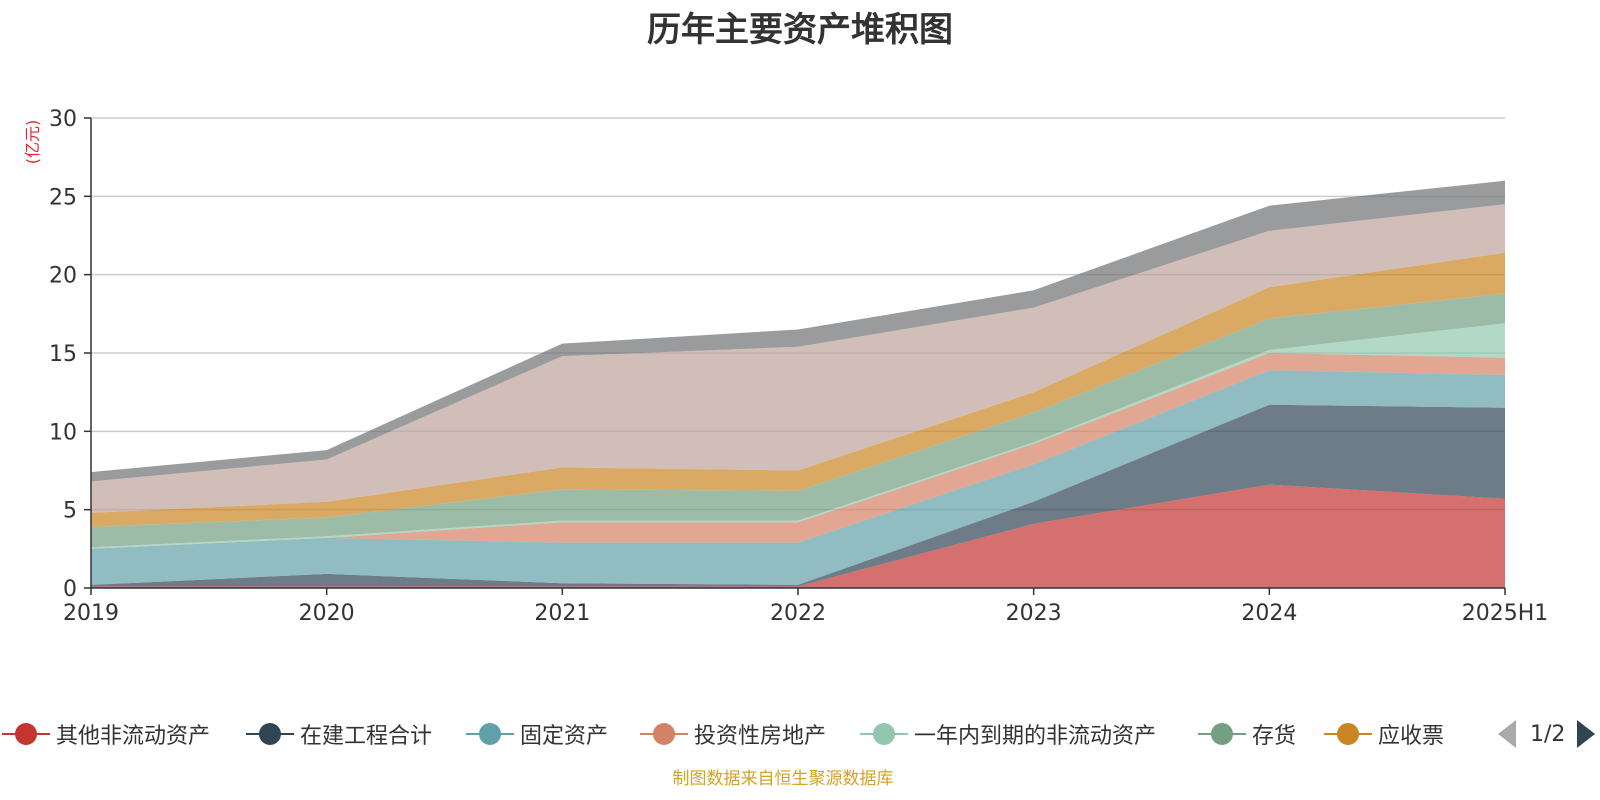 The width and height of the screenshot is (1600, 800). What do you see at coordinates (63, 197) in the screenshot?
I see `y-tick-label: 25` at bounding box center [63, 197].